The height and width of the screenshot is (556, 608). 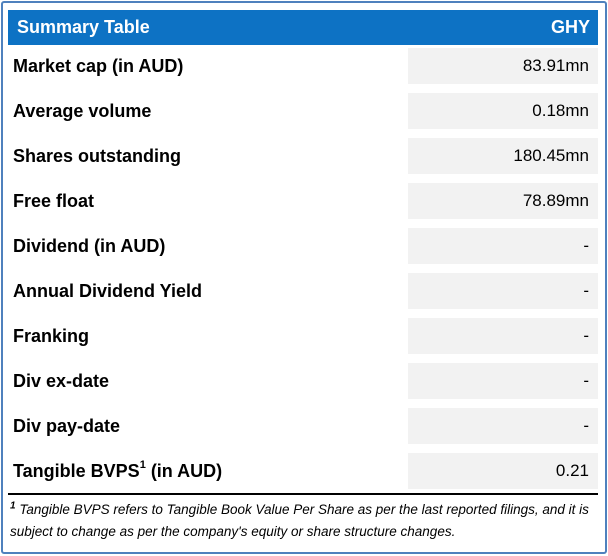 What do you see at coordinates (303, 336) in the screenshot?
I see `table-row: Franking -` at bounding box center [303, 336].